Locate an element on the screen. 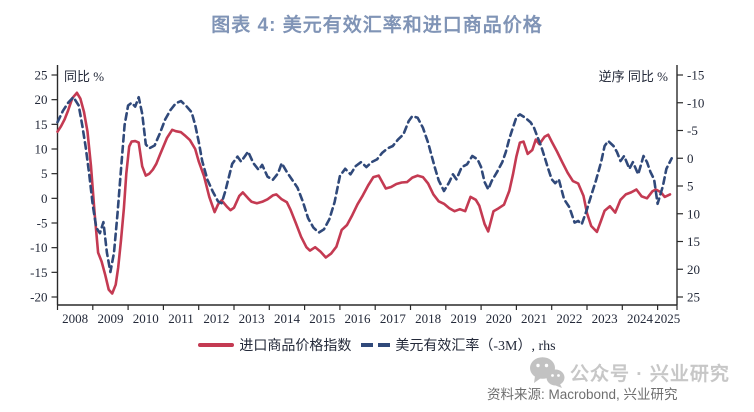 The width and height of the screenshot is (754, 412). legend-item-usd-effective-rate: 美元有效汇率（-3M）, rhs is located at coordinates (458, 345).